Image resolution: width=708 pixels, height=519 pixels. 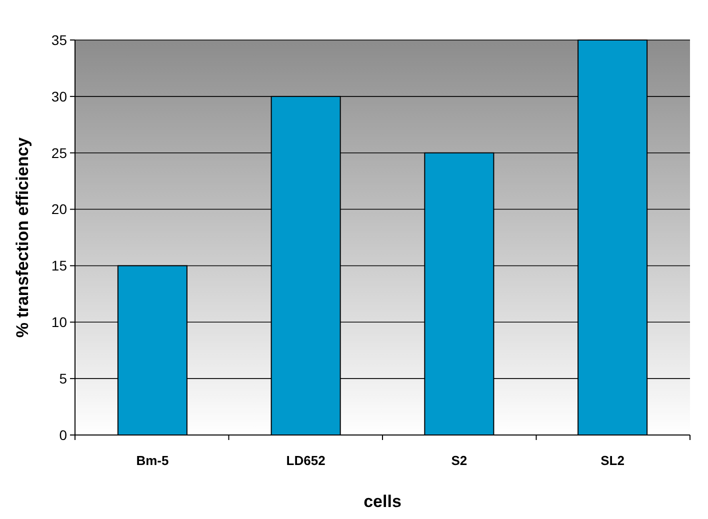 I want to click on y-tick-label: 15, so click(x=59, y=266).